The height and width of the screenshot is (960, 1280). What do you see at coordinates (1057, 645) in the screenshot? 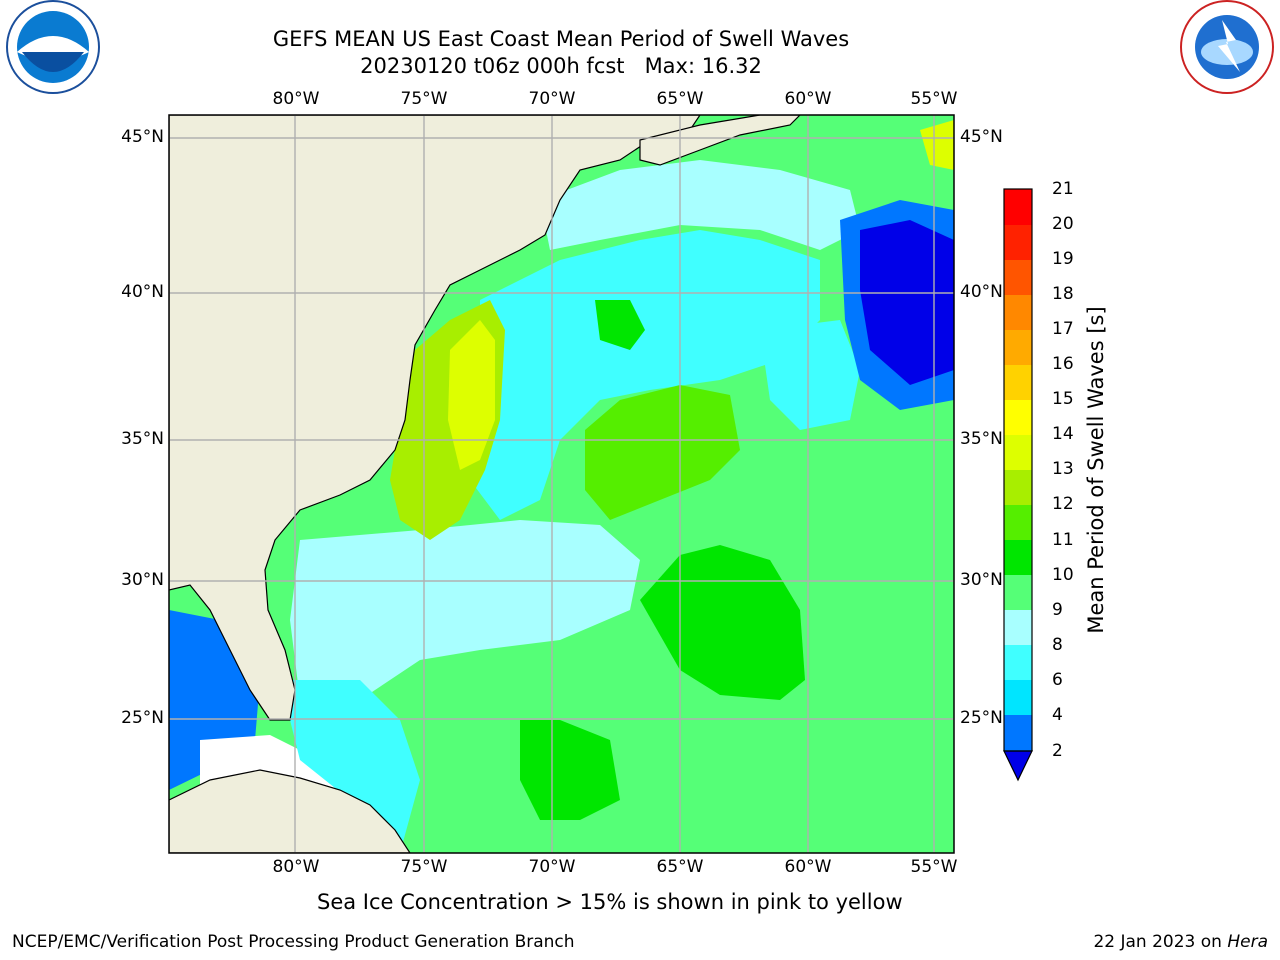
I see `colorbar-tick: 8` at bounding box center [1057, 645].